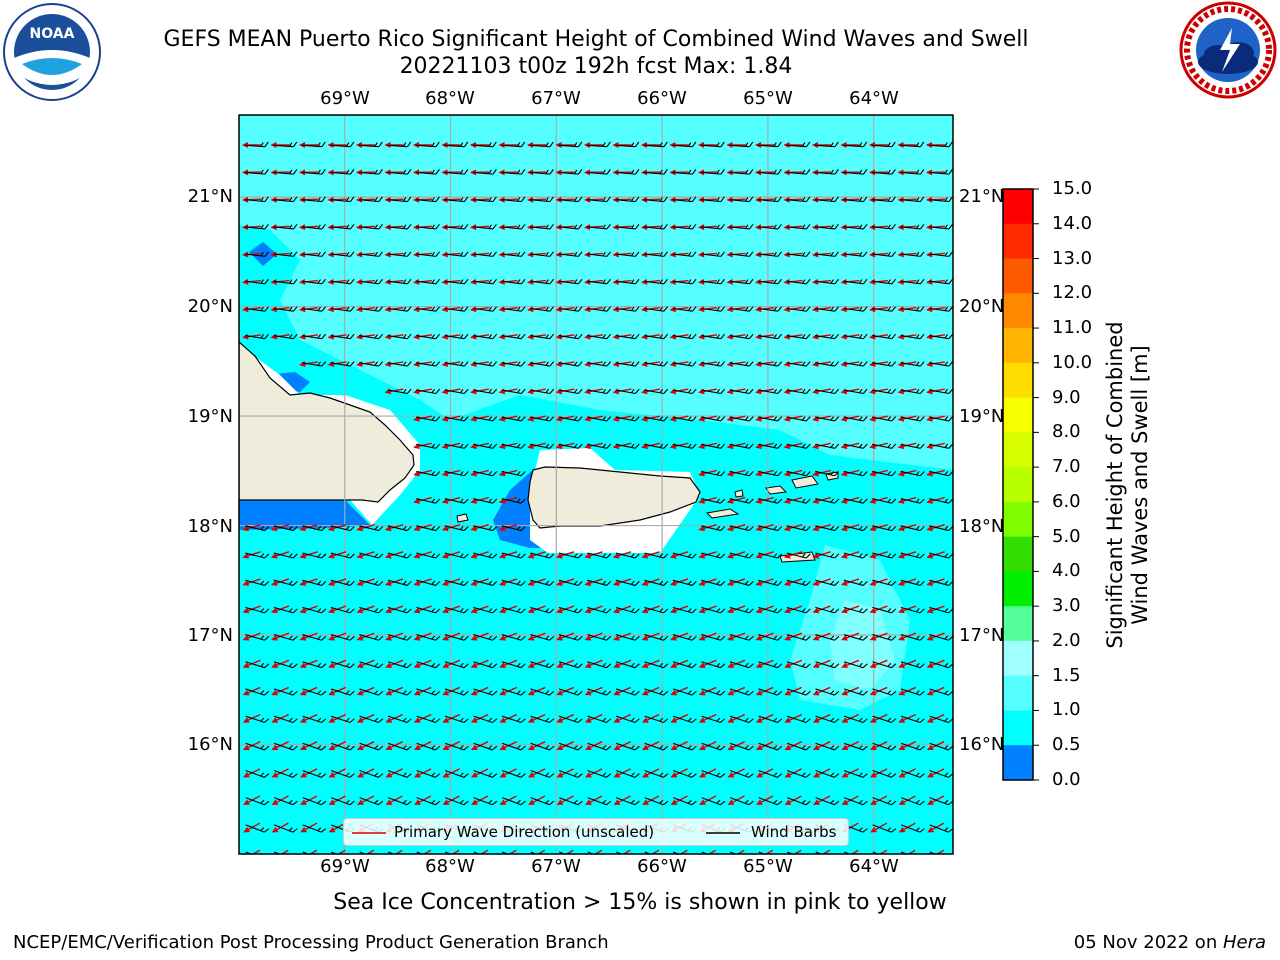 This screenshot has width=1280, height=960. What do you see at coordinates (1072, 258) in the screenshot?
I see `colorbar-tick-label: 13.0` at bounding box center [1072, 258].